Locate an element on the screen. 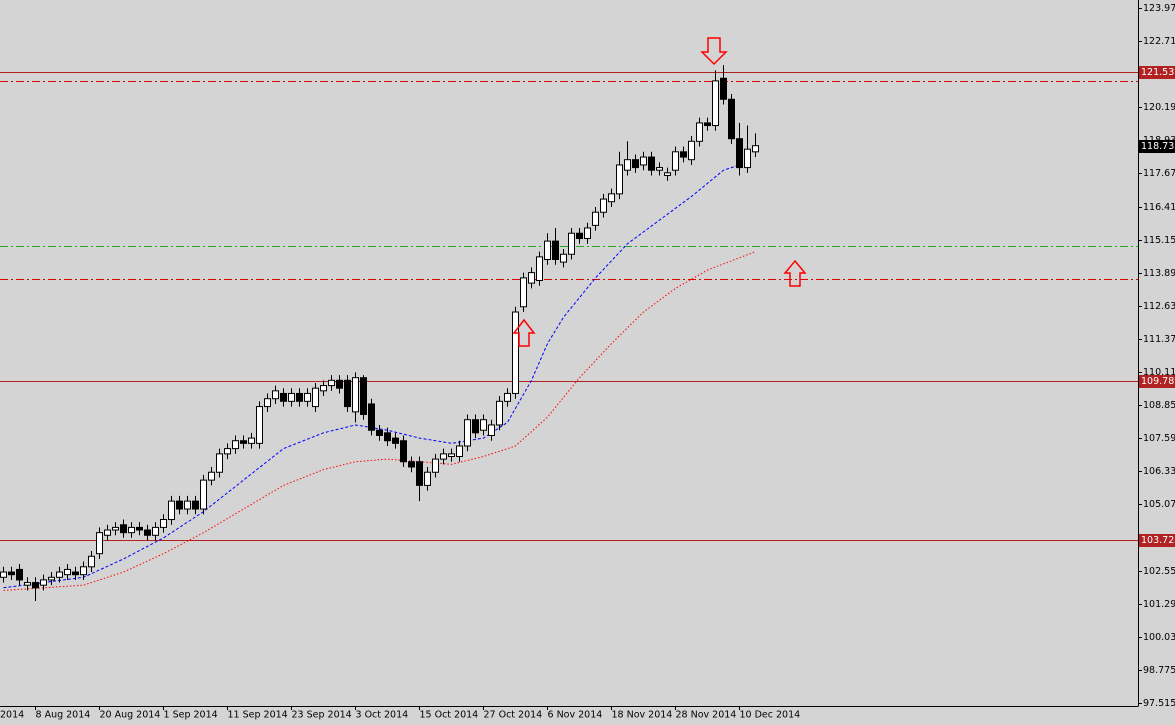  y-tick-label: 97.515 is located at coordinates (1159, 703).